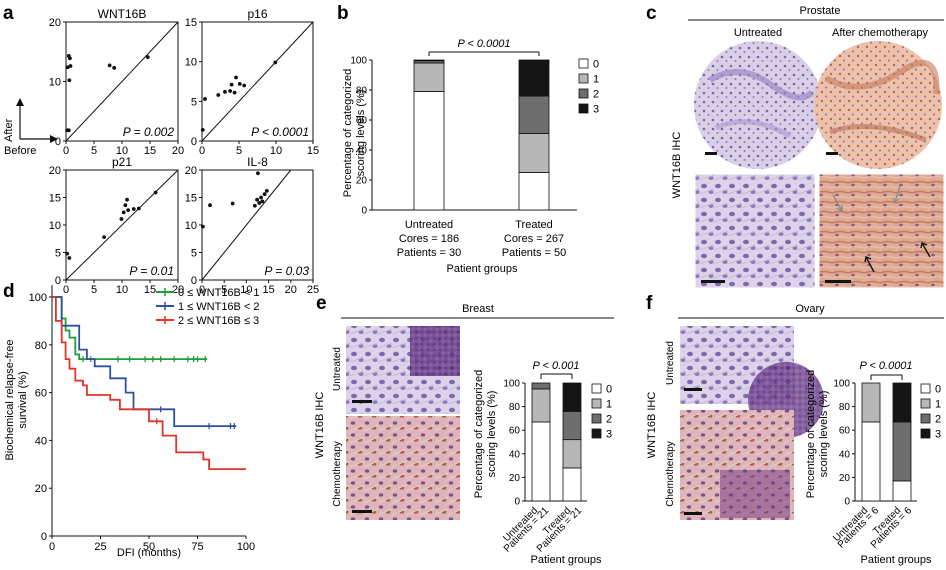 The width and height of the screenshot is (946, 570). Describe the element at coordinates (609, 390) in the screenshot. I see `legend-label: 0` at that location.